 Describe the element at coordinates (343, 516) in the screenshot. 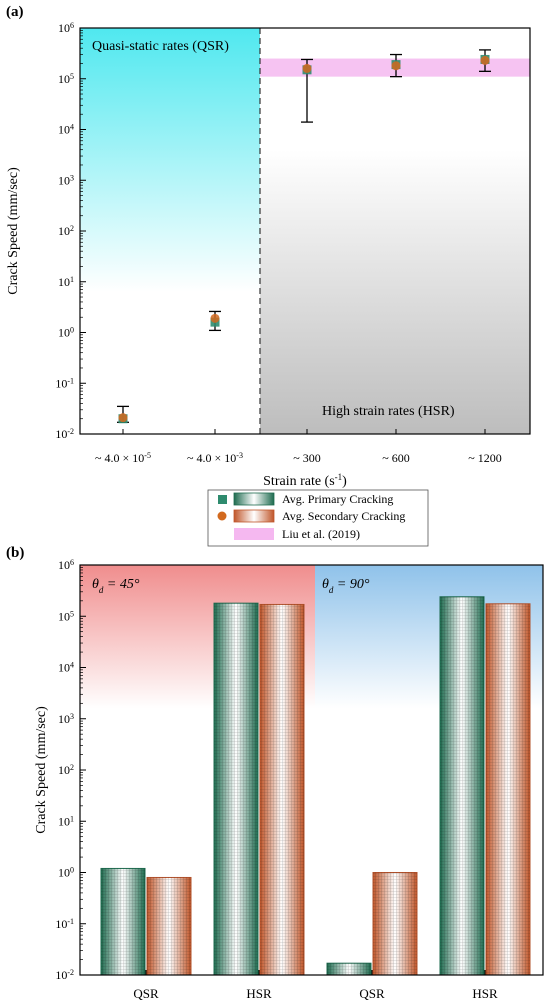

I see `legend-secondary-label: Avg. Secondary Cracking` at that location.